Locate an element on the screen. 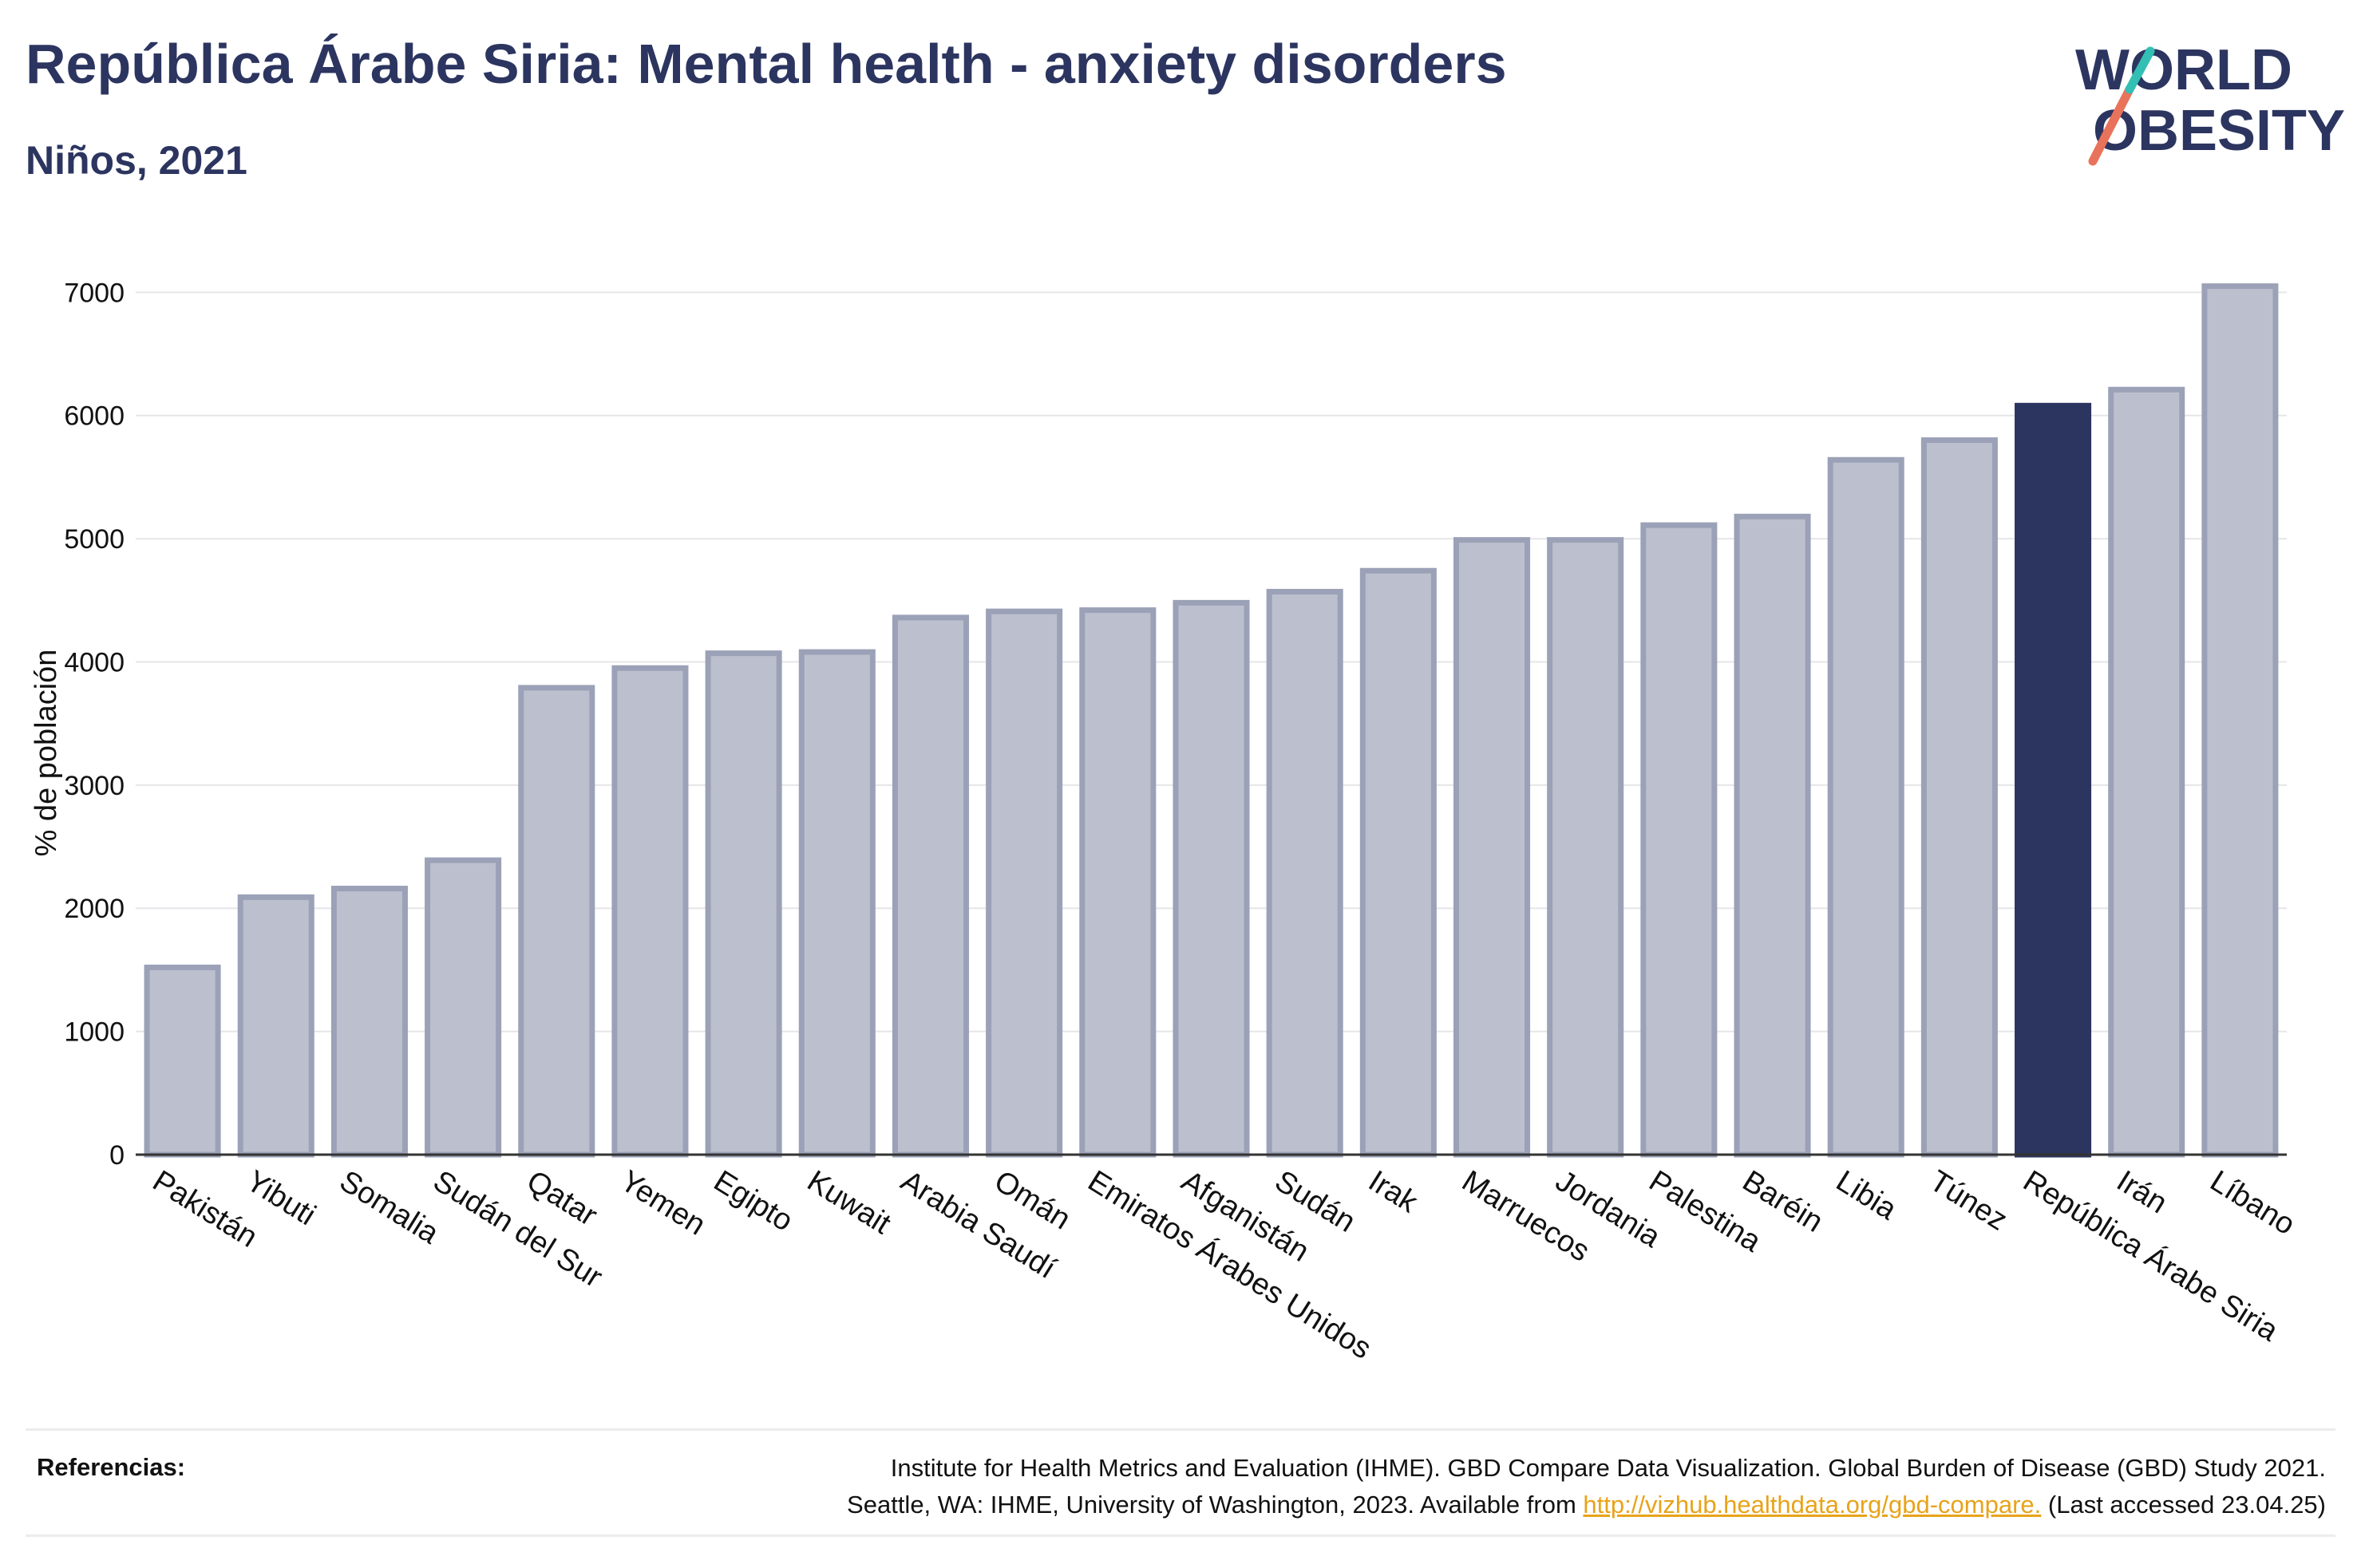 Image resolution: width=2361 pixels, height=1568 pixels. y-tick-label: 3000 is located at coordinates (94, 786).